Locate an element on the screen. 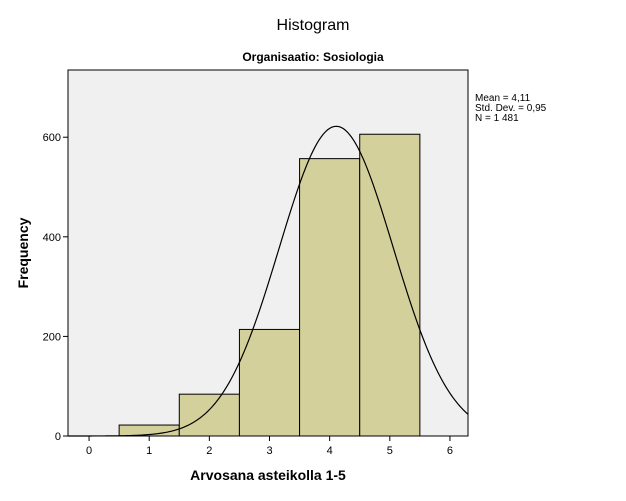 The width and height of the screenshot is (626, 501). x-tick-label-2: 2 is located at coordinates (209, 451).